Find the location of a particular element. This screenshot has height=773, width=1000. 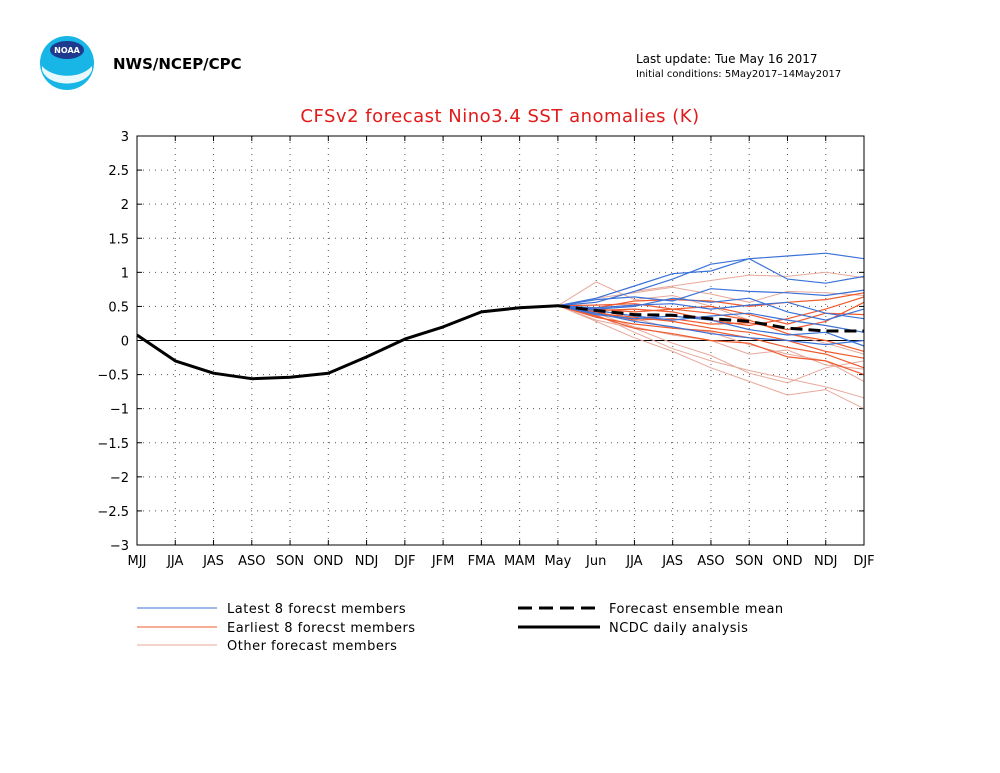

noaa-logo: NOAA is located at coordinates (67, 63).